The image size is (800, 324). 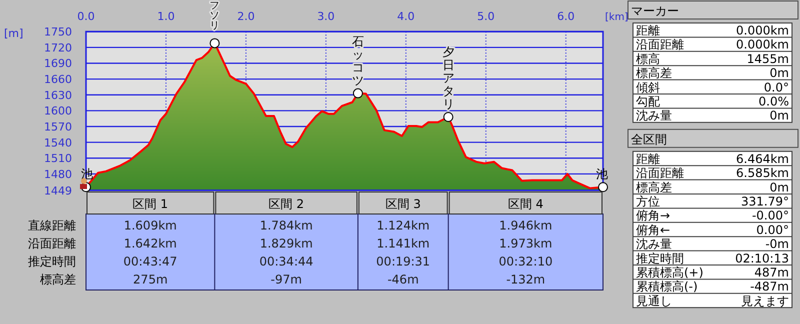 What do you see at coordinates (649, 139) in the screenshot?
I see `text: 全区間` at bounding box center [649, 139].